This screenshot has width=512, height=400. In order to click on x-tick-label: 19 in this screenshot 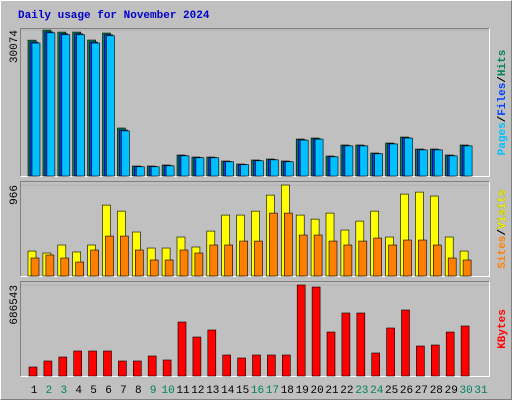, I will do `click(302, 391)`.